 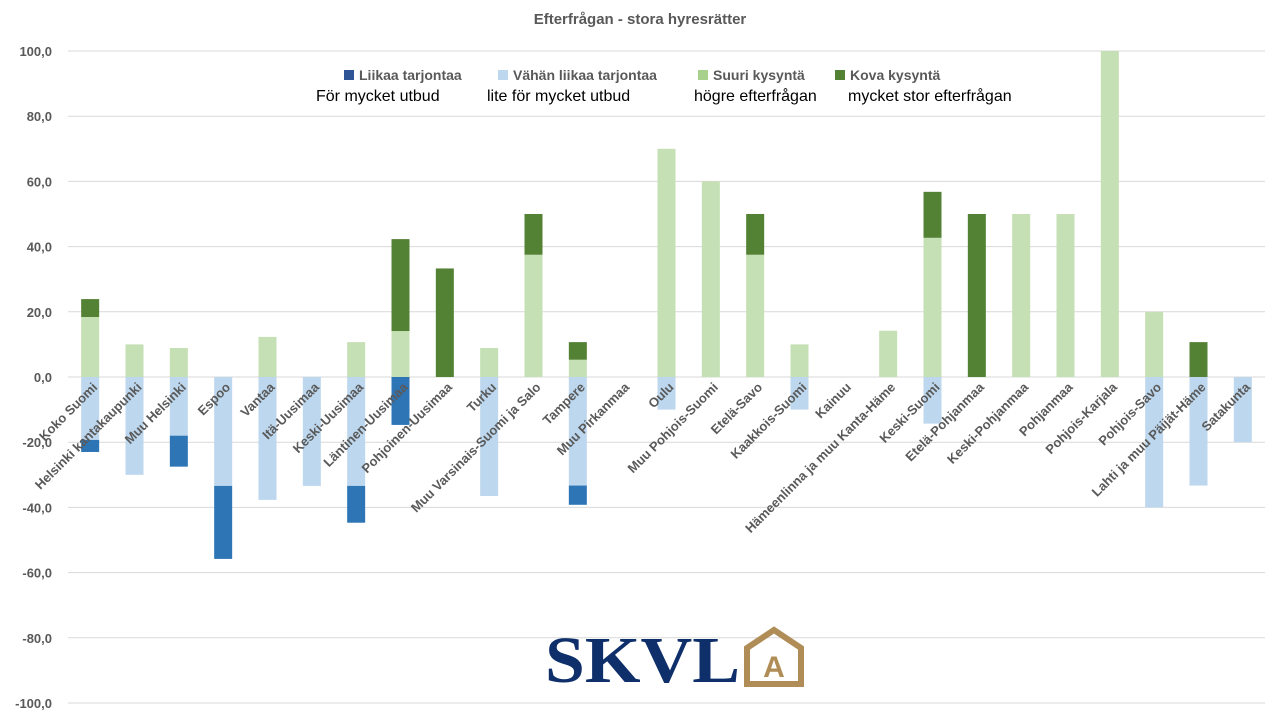 I want to click on legend-subtitle: För mycket utbud, so click(x=378, y=96).